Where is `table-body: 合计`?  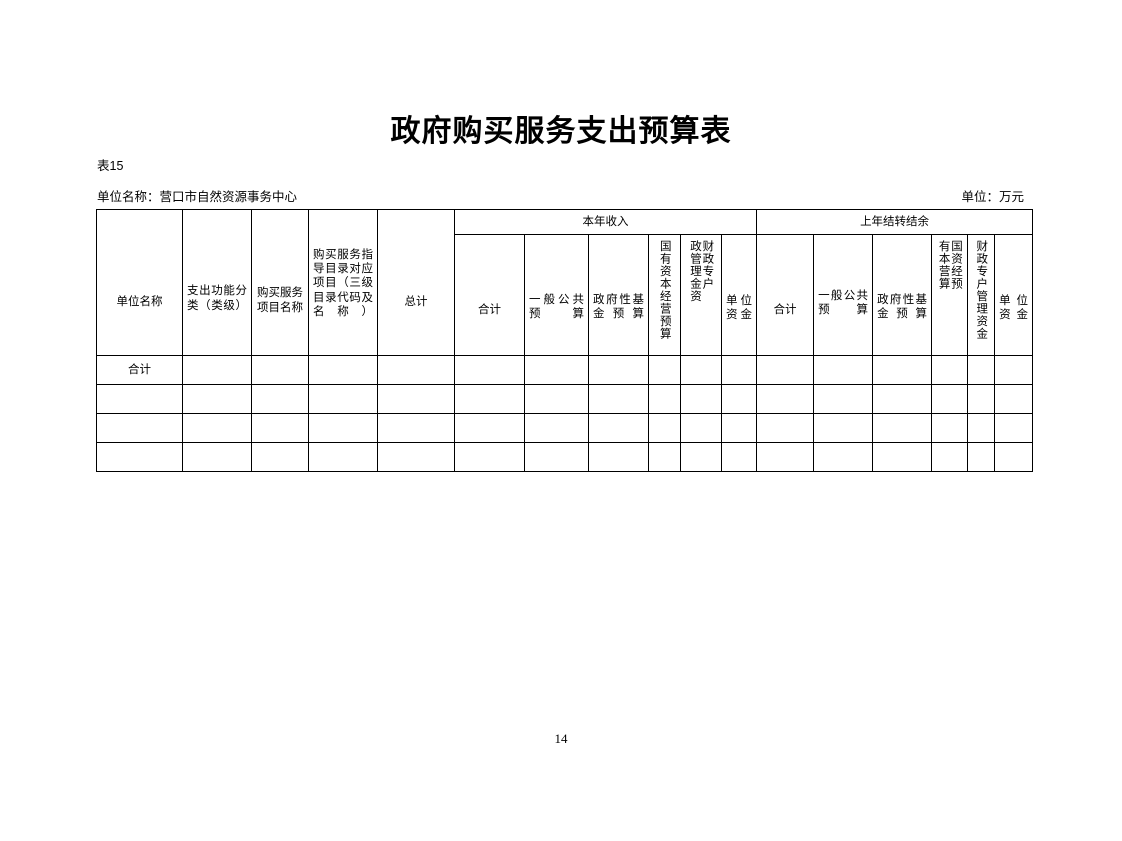
table-body: 合计 is located at coordinates (565, 413).